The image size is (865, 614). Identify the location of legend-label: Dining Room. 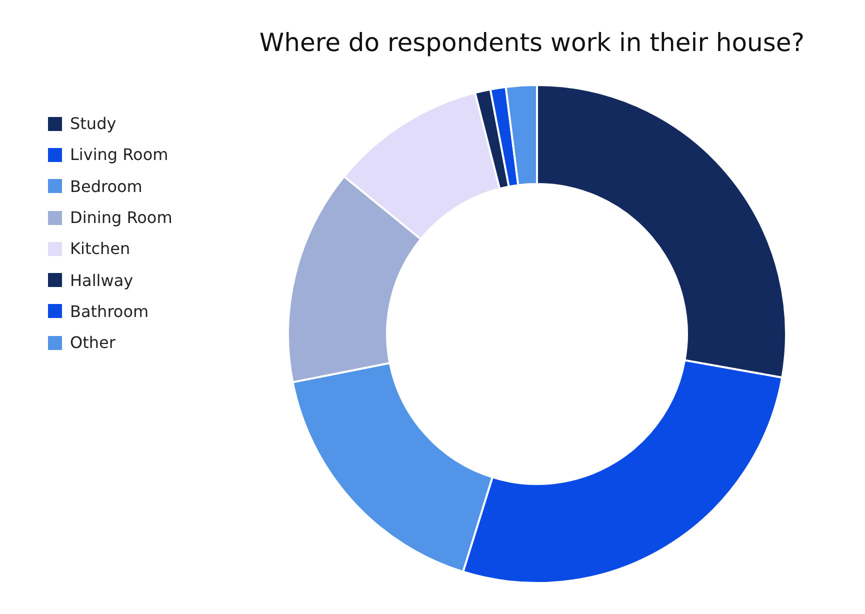
(121, 218).